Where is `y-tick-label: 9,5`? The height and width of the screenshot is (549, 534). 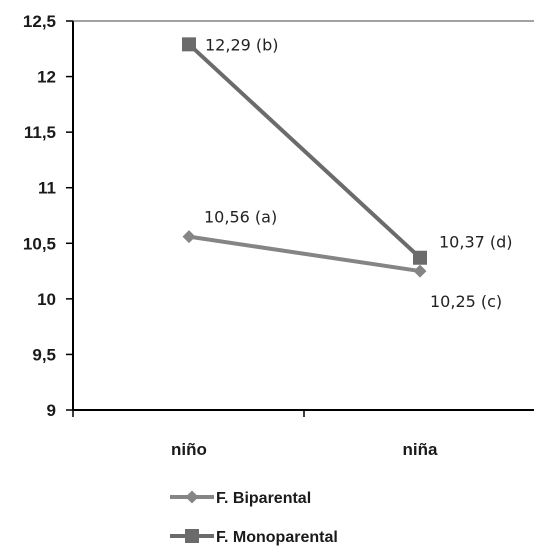
y-tick-label: 9,5 is located at coordinates (44, 354).